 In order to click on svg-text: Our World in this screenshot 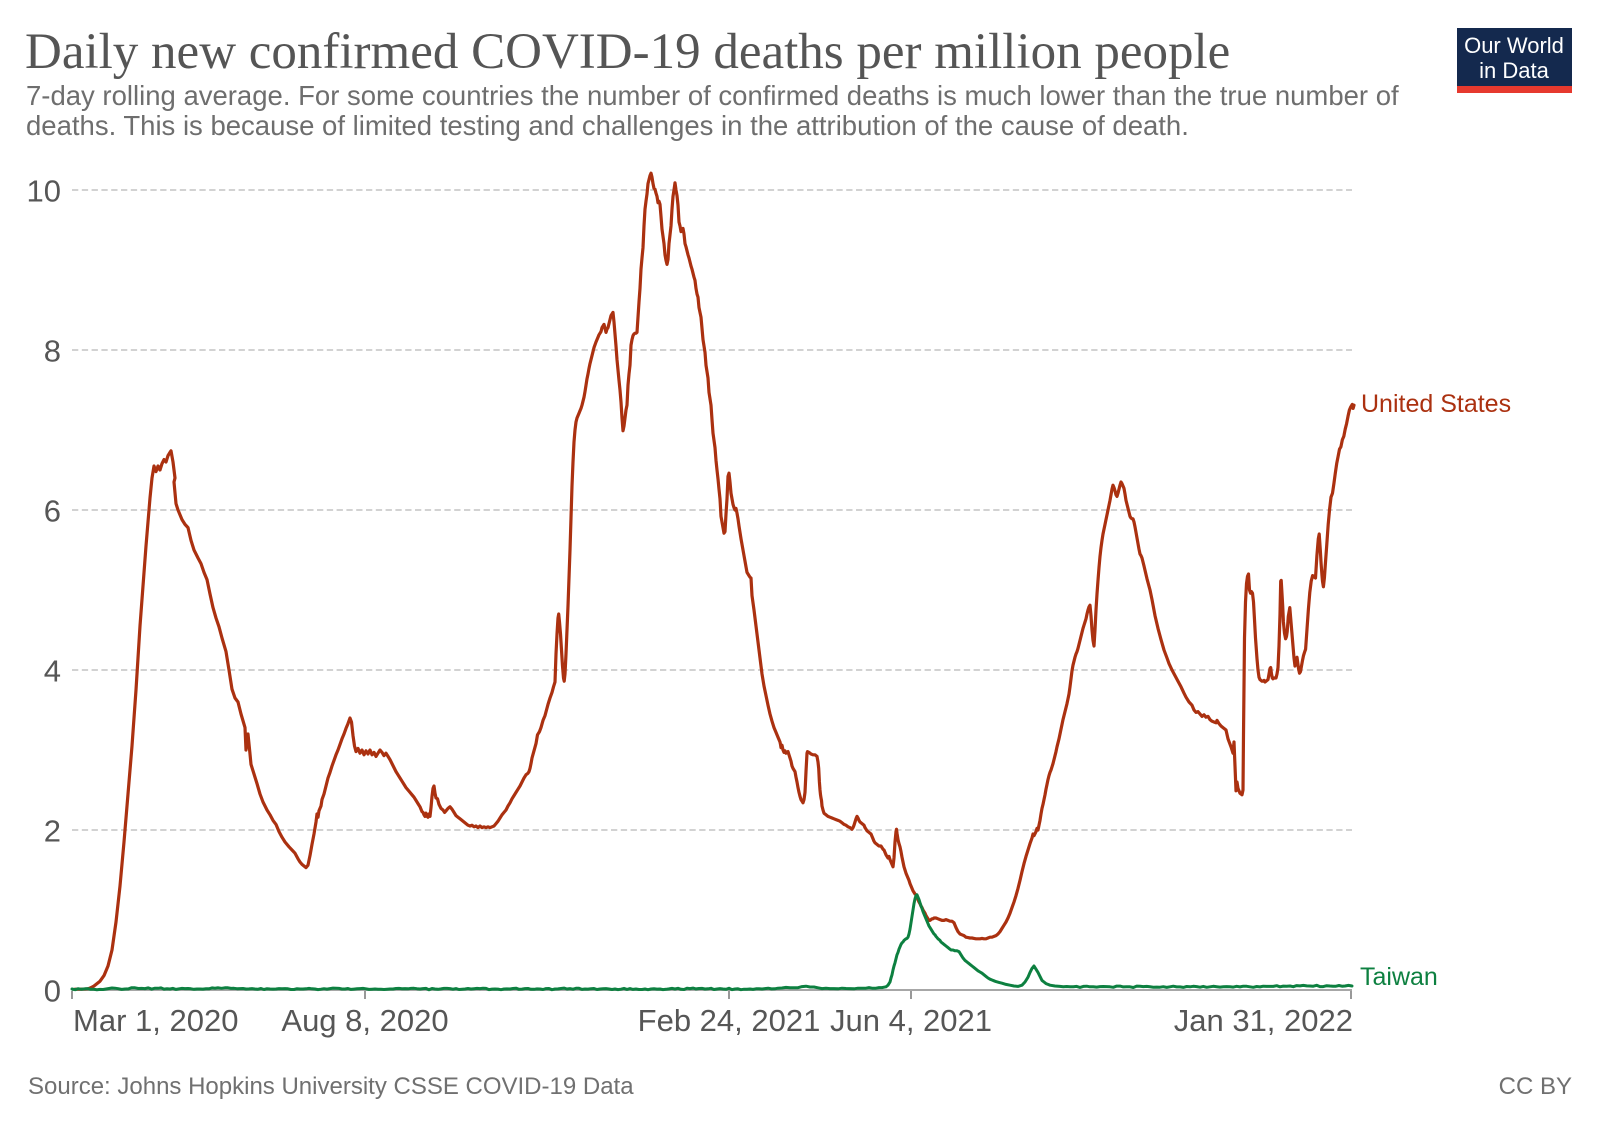, I will do `click(1514, 45)`.